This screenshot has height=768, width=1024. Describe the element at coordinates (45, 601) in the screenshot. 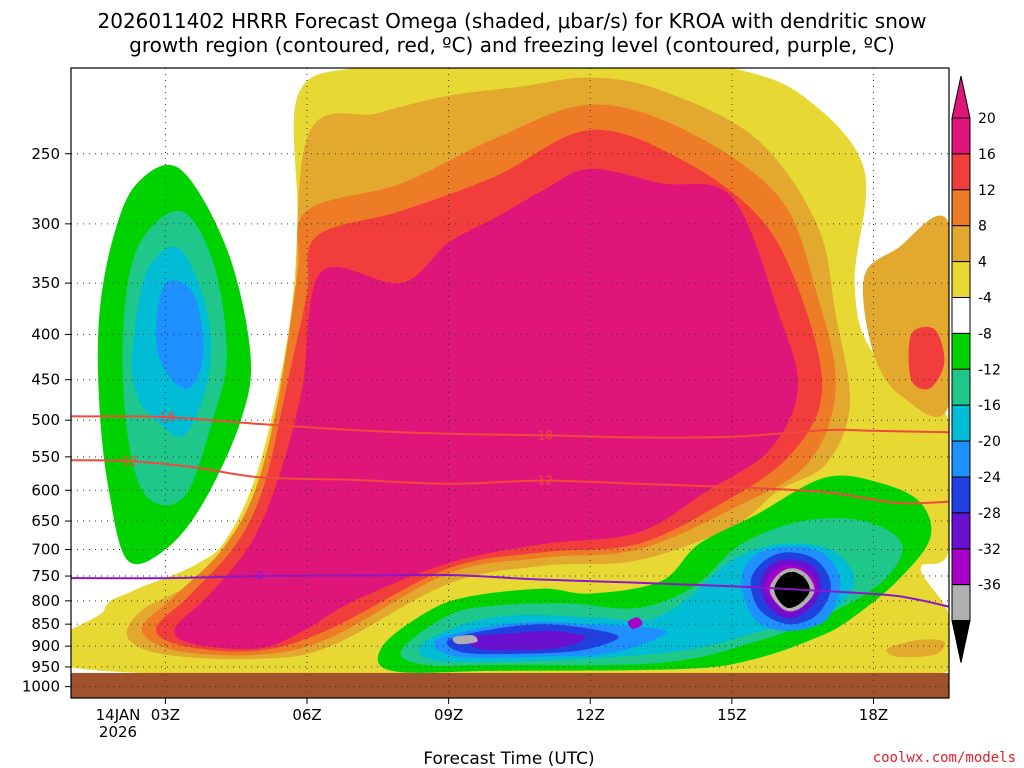

I see `y-tick-label: 800` at that location.